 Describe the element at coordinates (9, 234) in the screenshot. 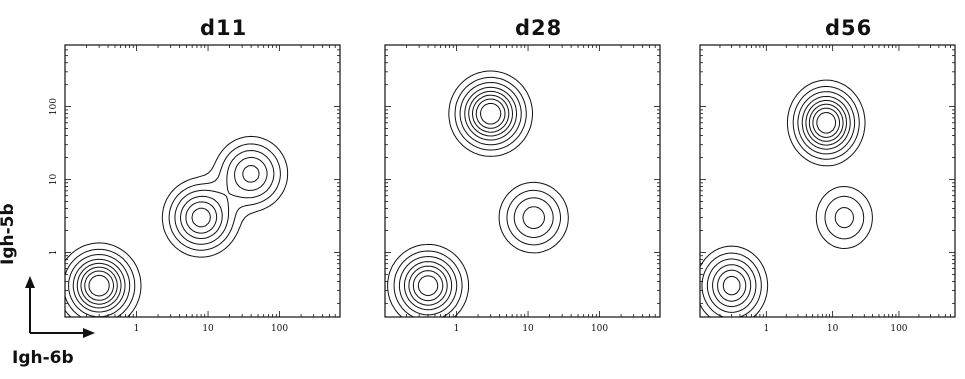

I see `y-axis-label: Igh-5b` at that location.